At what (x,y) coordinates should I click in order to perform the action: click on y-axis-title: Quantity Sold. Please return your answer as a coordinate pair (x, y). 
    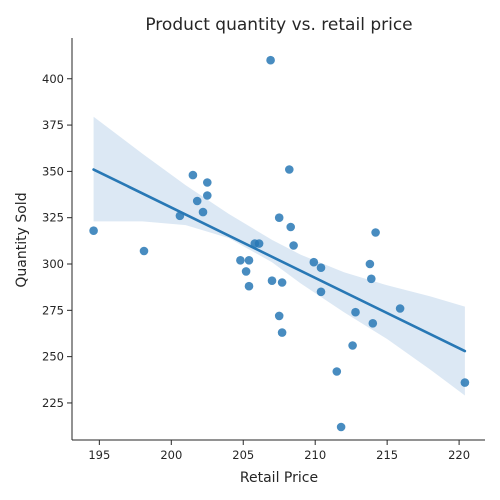
    Looking at the image, I should click on (22, 239).